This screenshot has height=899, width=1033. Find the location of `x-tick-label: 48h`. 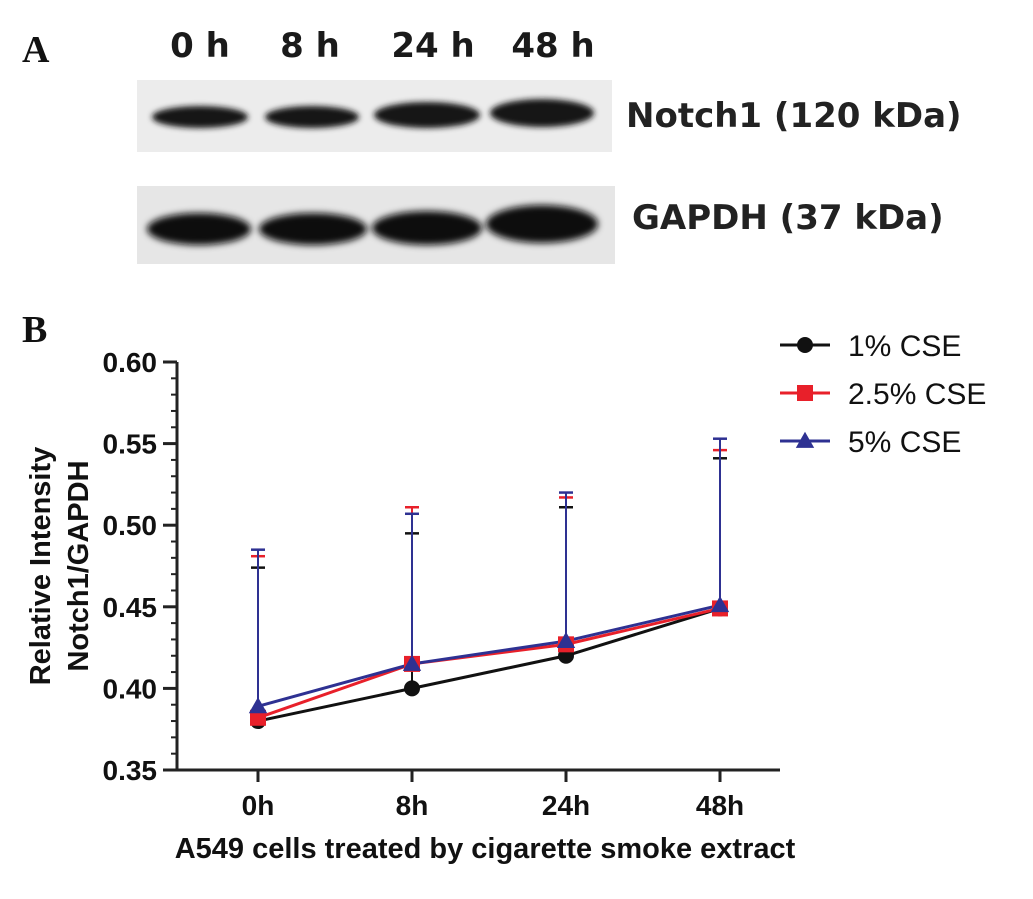

x-tick-label: 48h is located at coordinates (720, 805).